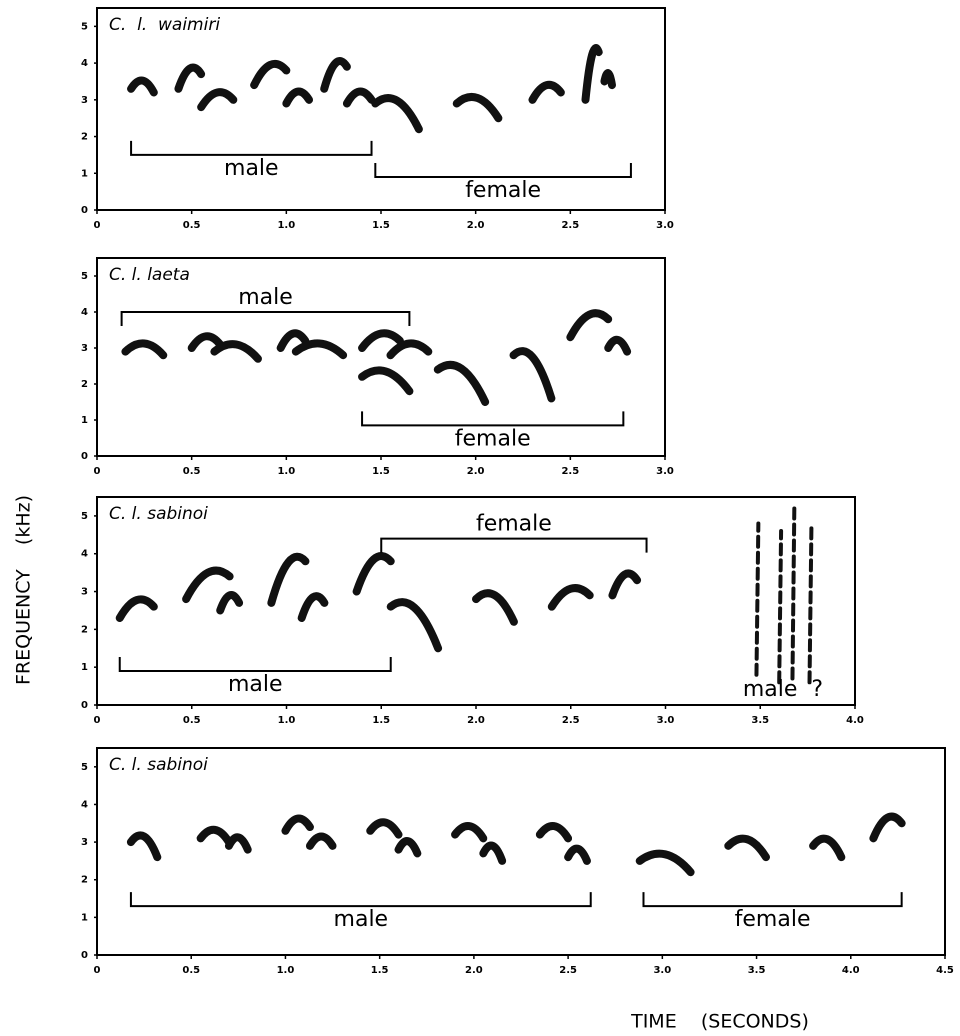 The image size is (960, 1036). I want to click on plot-frame, so click(381, 109).